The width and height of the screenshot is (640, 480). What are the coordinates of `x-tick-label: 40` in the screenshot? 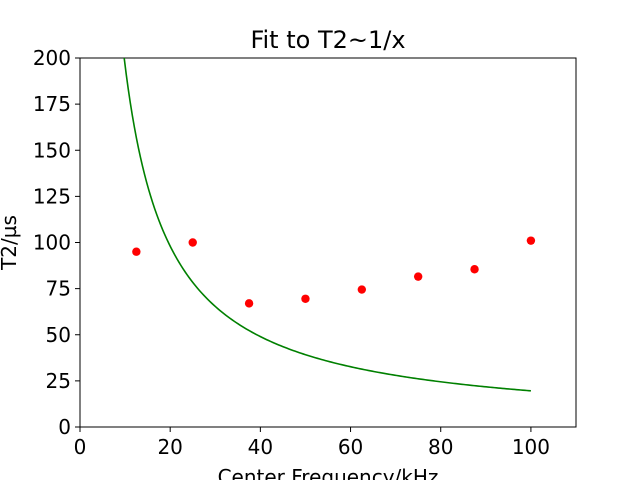 It's located at (260, 447).